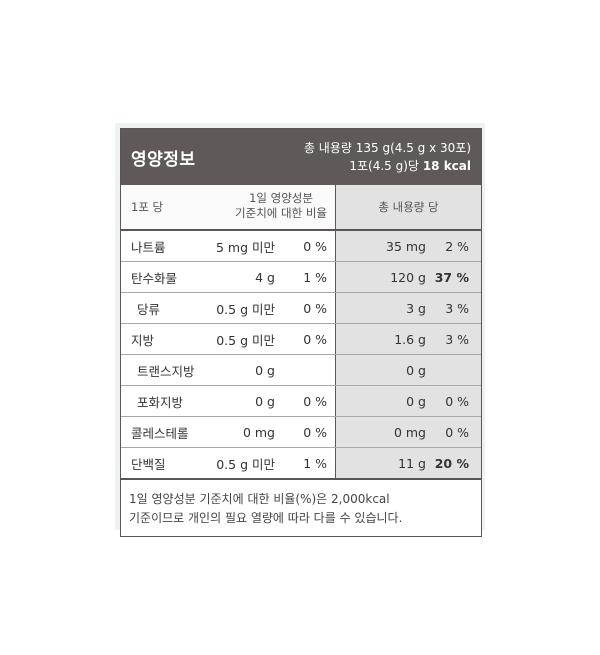  I want to click on daily-value-header-line2: 기준치에 대한 비율, so click(281, 213).